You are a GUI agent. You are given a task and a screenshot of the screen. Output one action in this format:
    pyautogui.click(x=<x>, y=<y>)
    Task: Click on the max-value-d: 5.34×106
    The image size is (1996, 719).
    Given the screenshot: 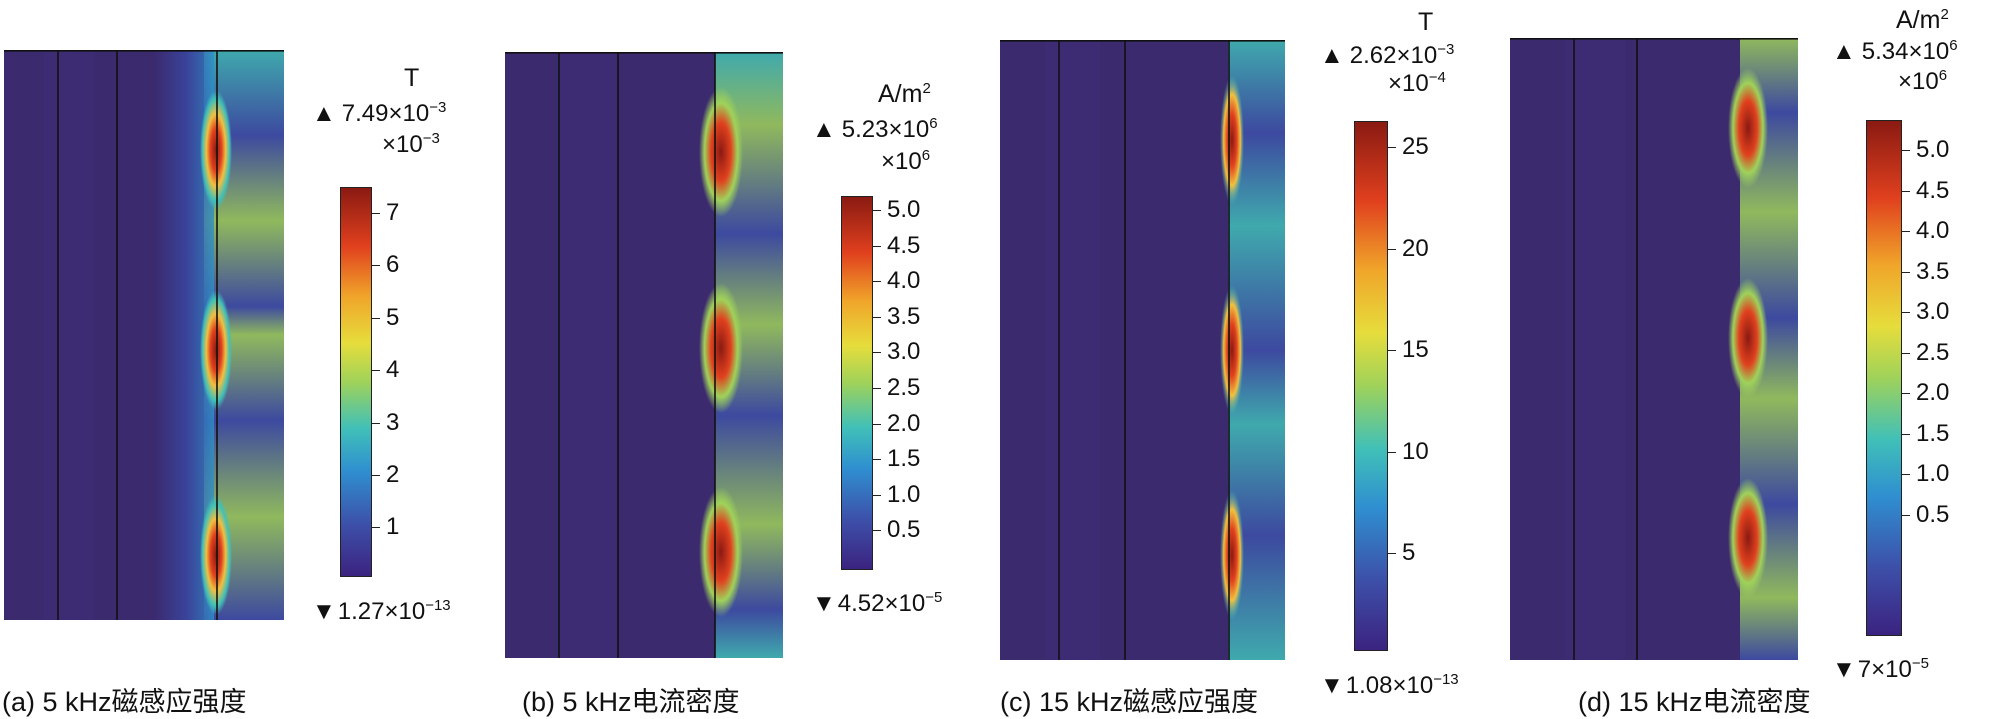 What is the action you would take?
    pyautogui.click(x=1895, y=52)
    